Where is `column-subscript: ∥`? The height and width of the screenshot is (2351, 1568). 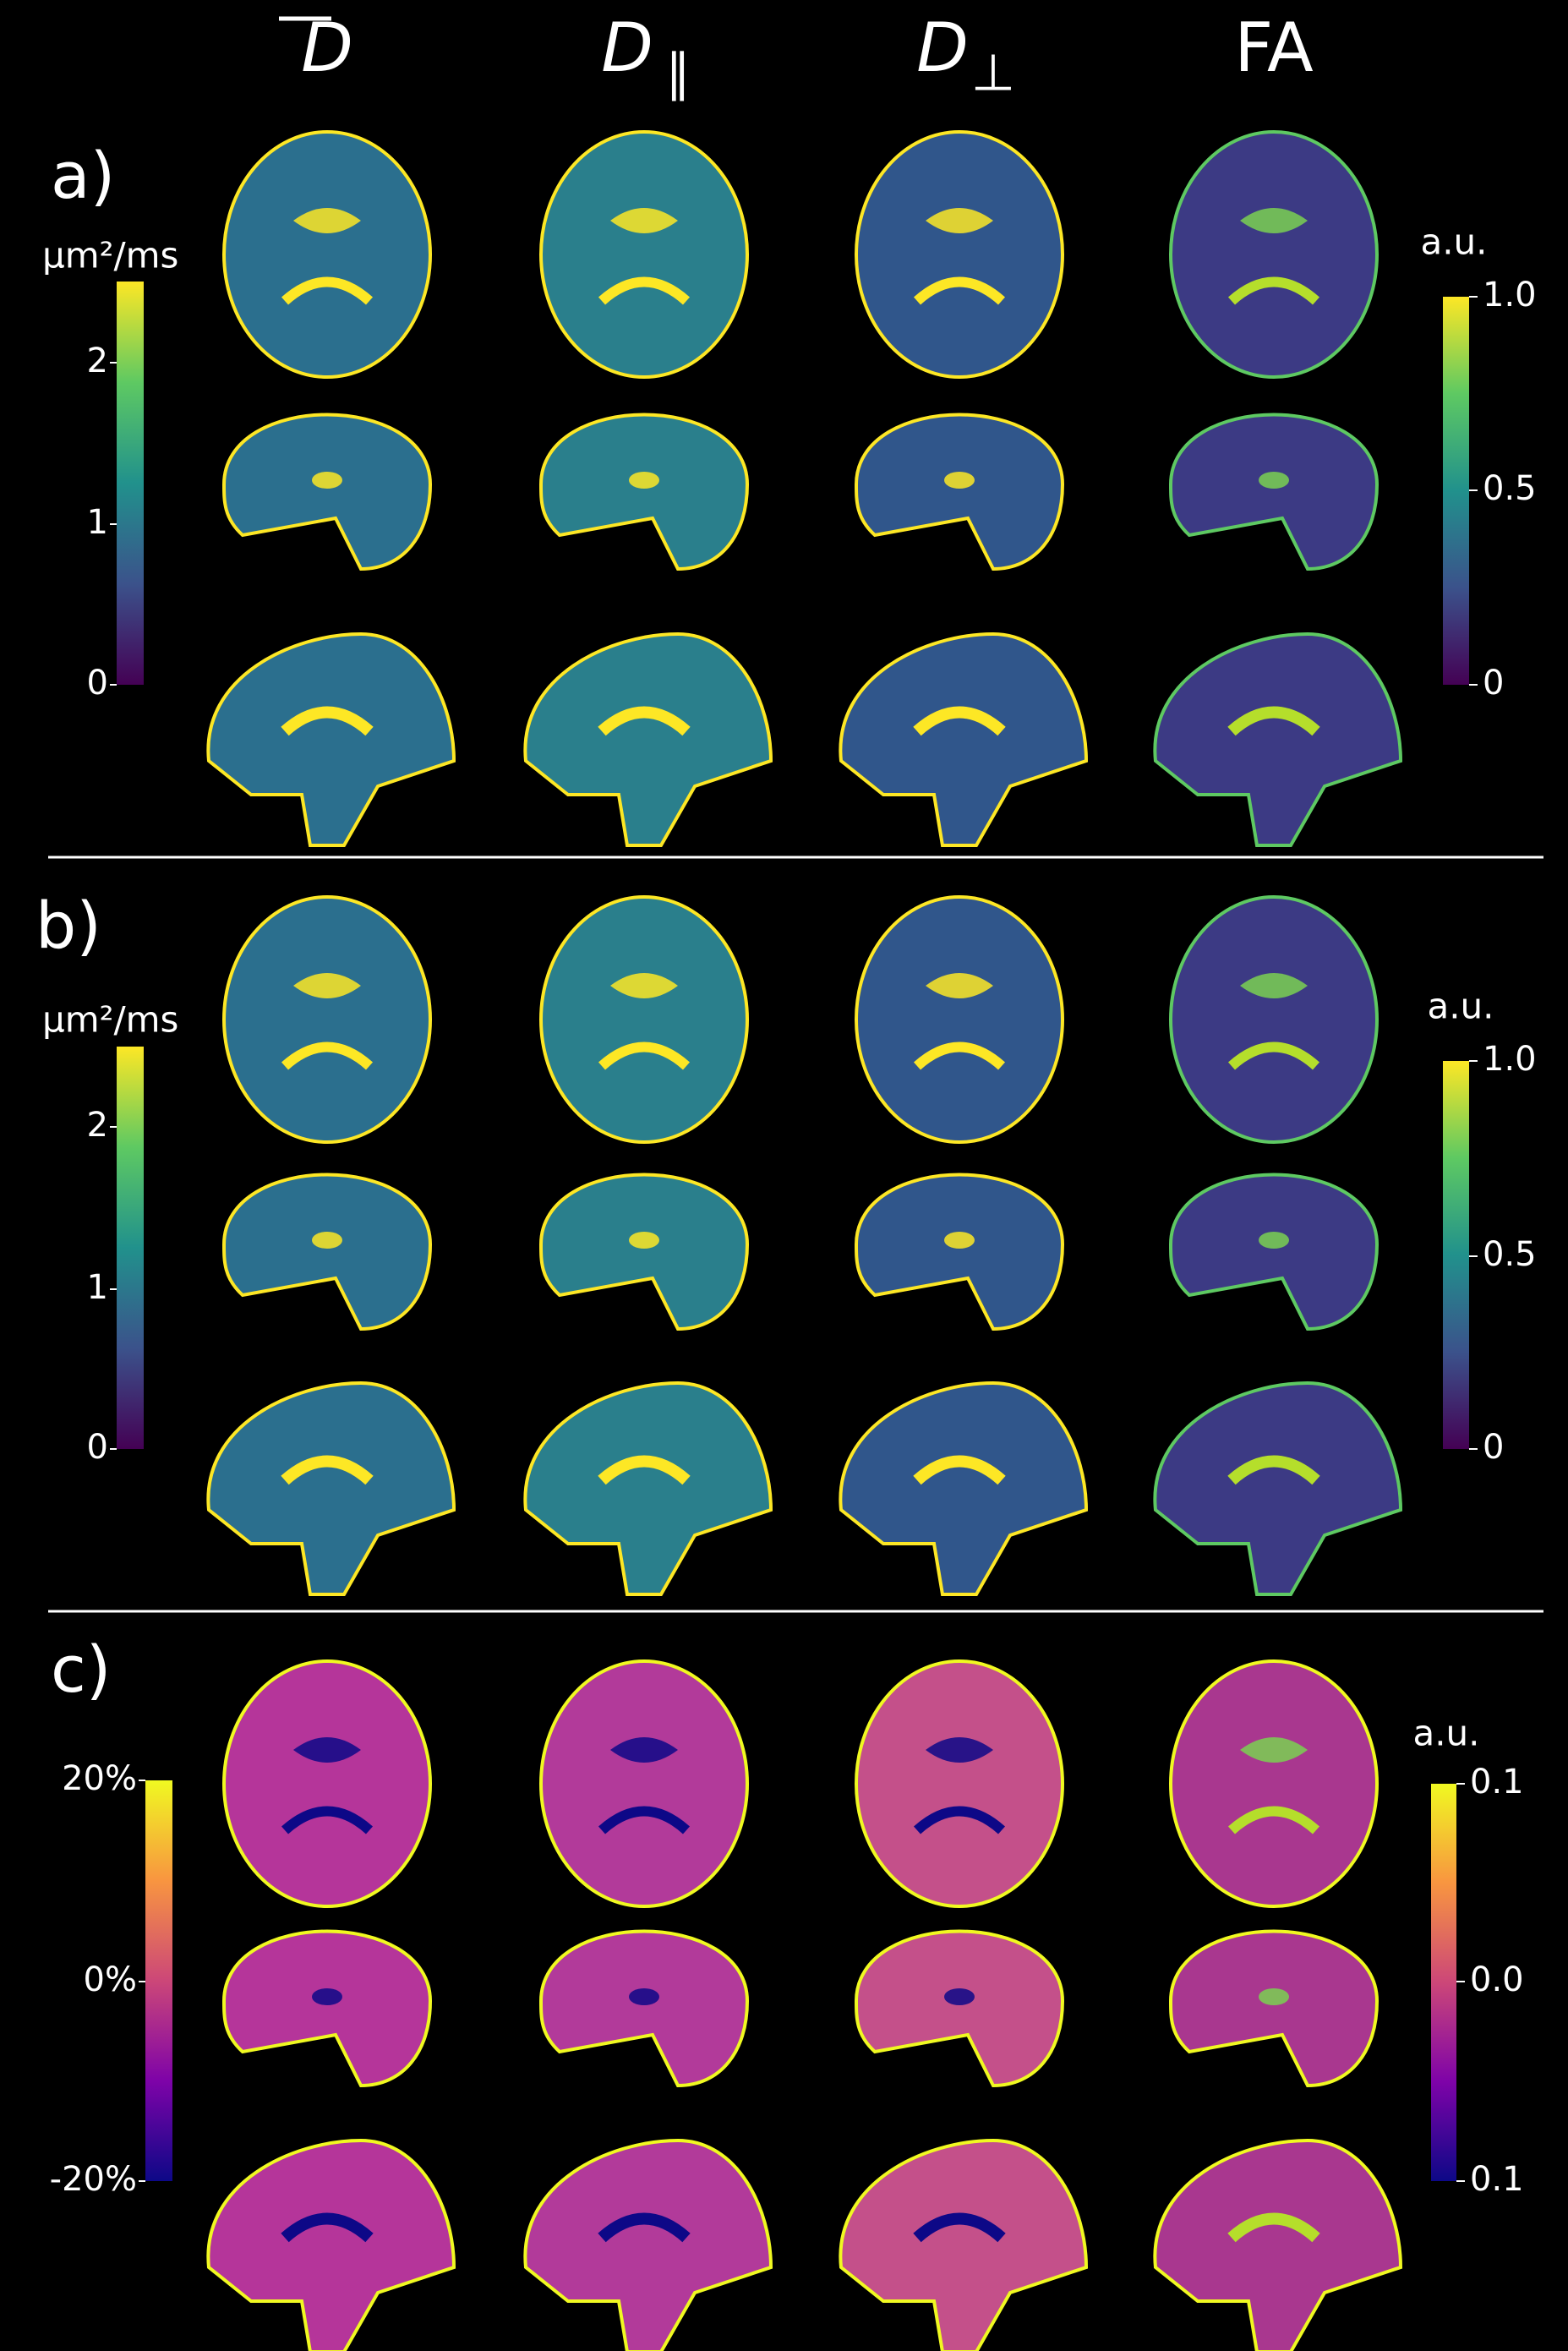
column-subscript: ∥ is located at coordinates (678, 73).